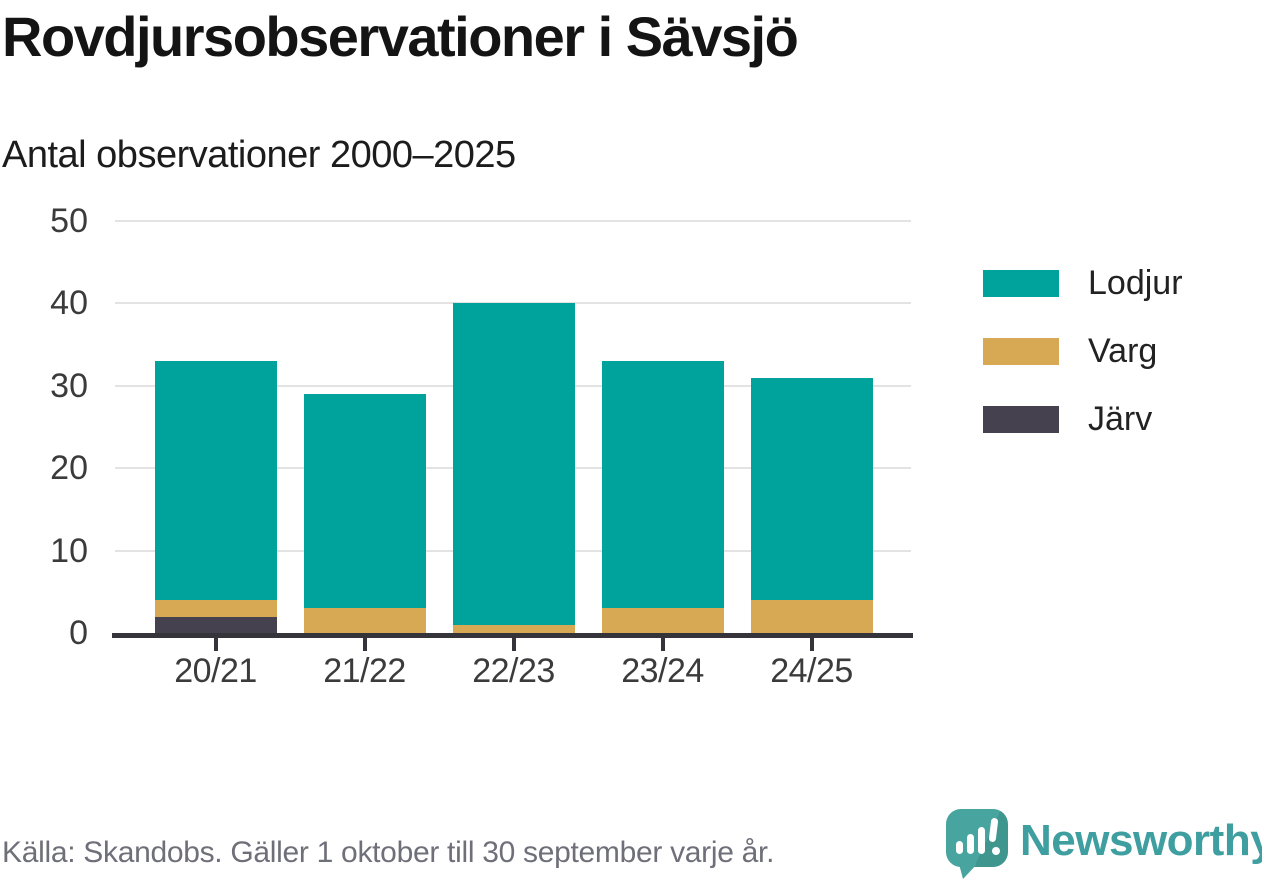 Image resolution: width=1262 pixels, height=879 pixels. What do you see at coordinates (996, 851) in the screenshot?
I see `logo-exclamation-dot` at bounding box center [996, 851].